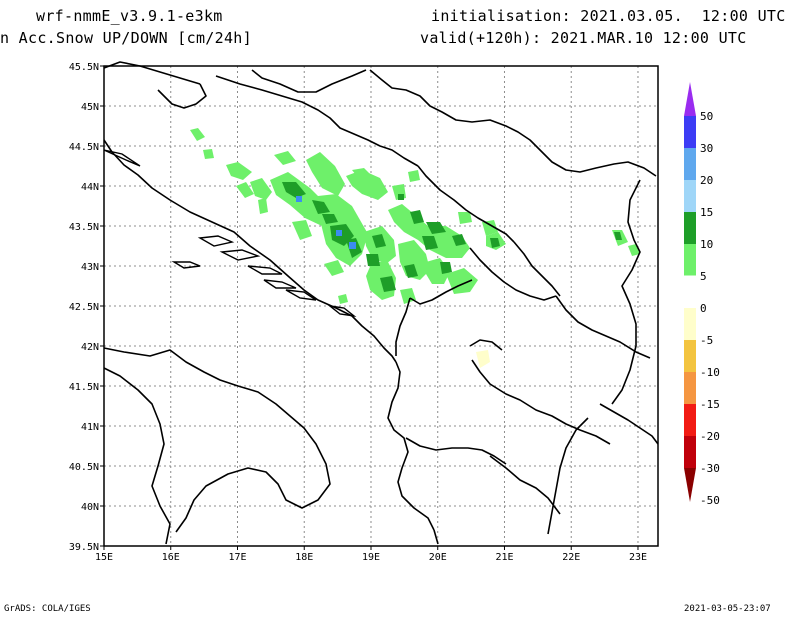 Image resolution: width=800 pixels, height=618 pixels. What do you see at coordinates (84, 147) in the screenshot?
I see `lat-tick-label: 44.5N` at bounding box center [84, 147].